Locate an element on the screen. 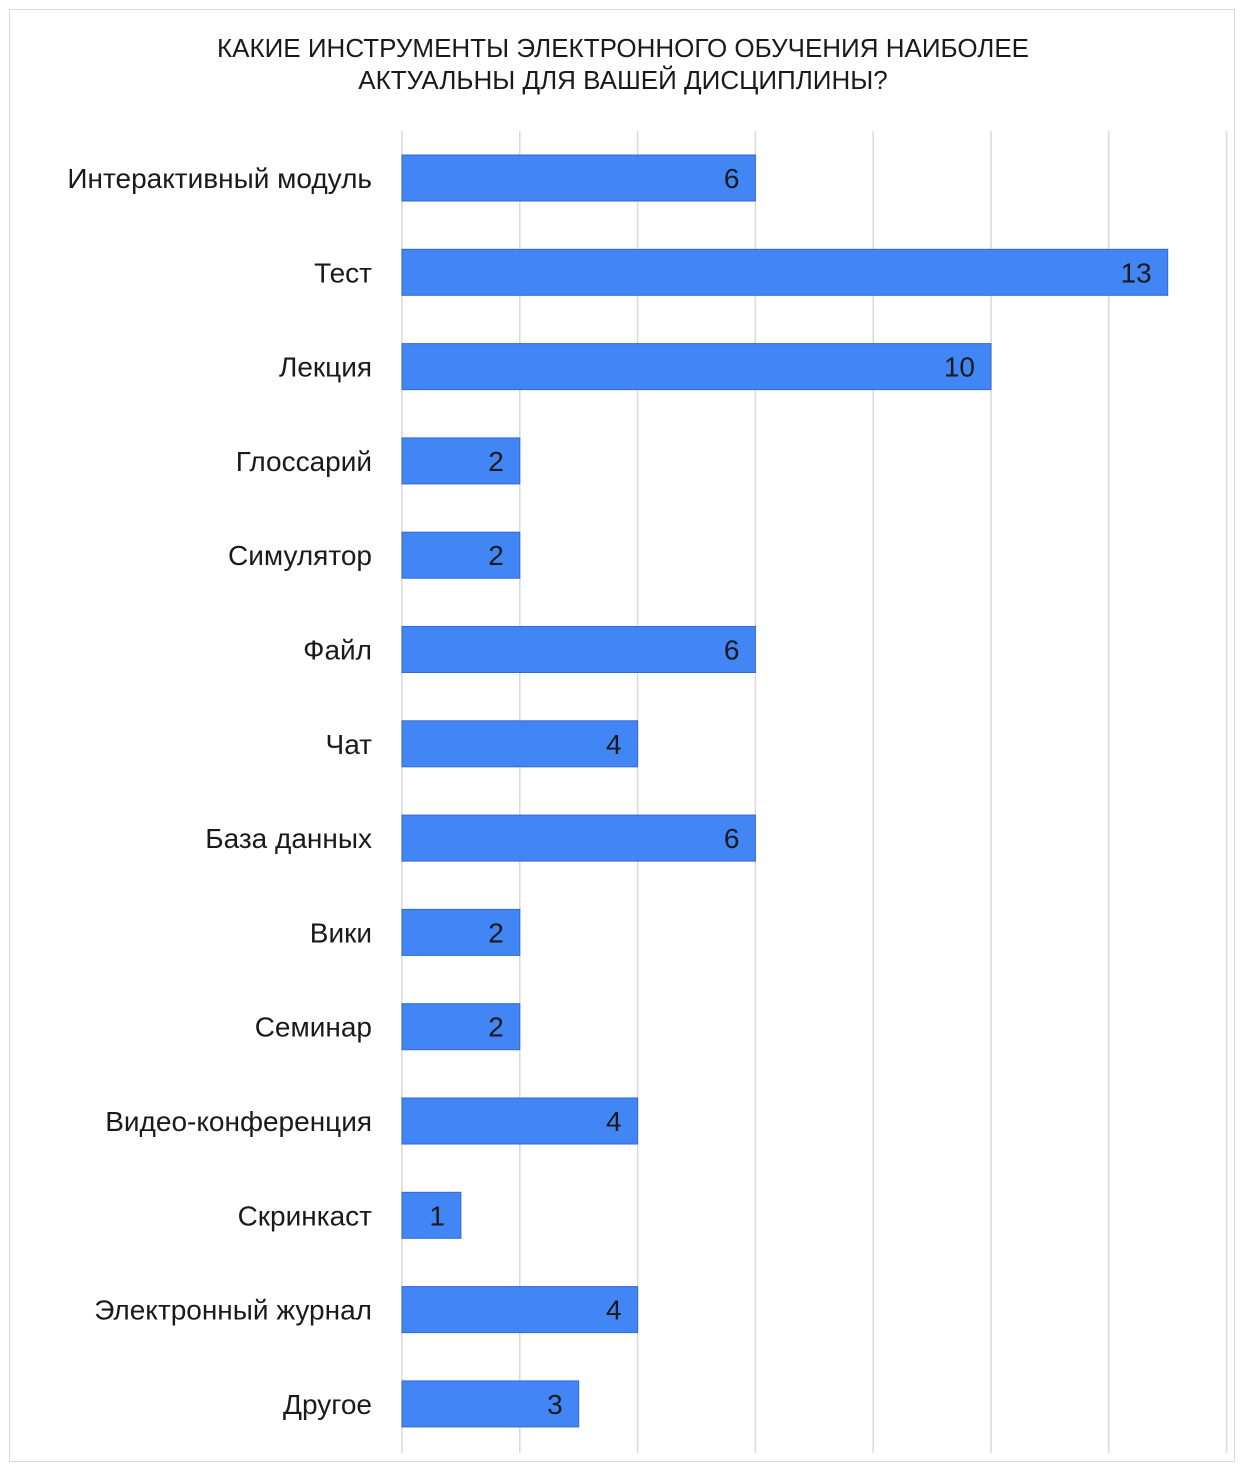 This screenshot has height=1471, width=1245. category-label: Лекция is located at coordinates (325, 367).